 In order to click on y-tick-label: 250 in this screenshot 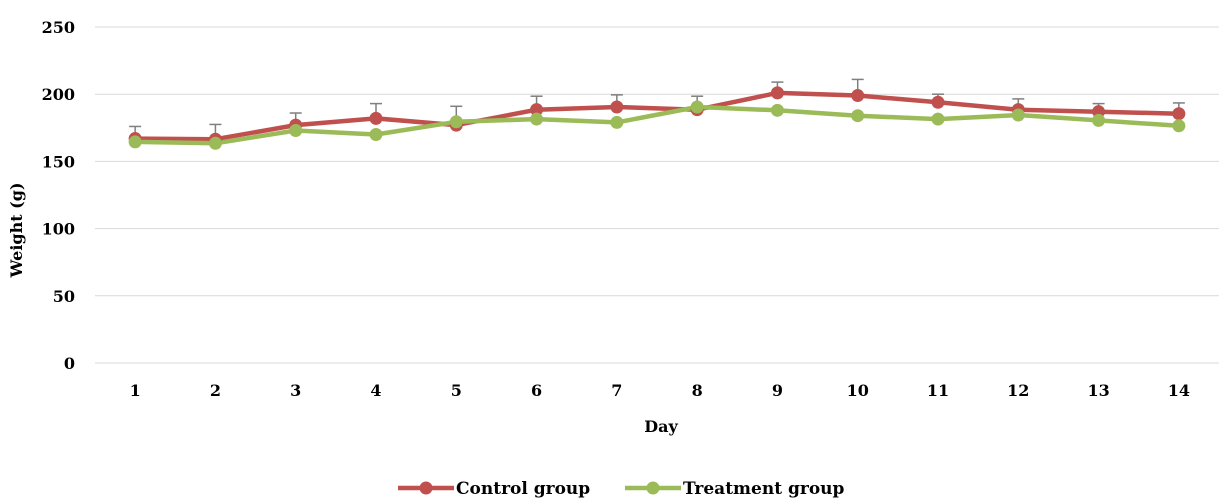, I will do `click(58, 27)`.